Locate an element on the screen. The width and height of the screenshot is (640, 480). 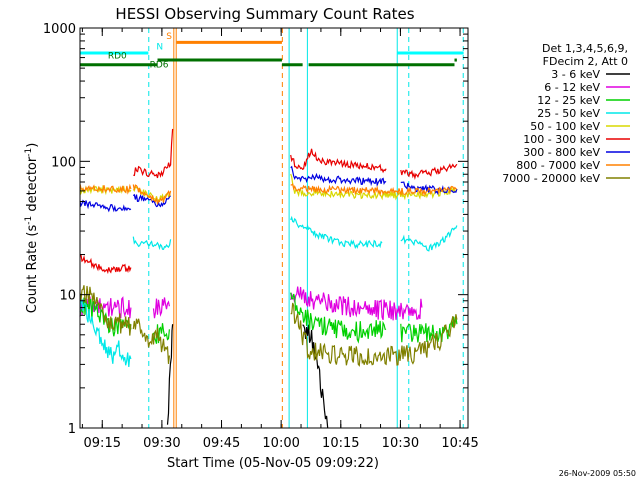
x-tick-label-6: 10:45 is located at coordinates (459, 443).